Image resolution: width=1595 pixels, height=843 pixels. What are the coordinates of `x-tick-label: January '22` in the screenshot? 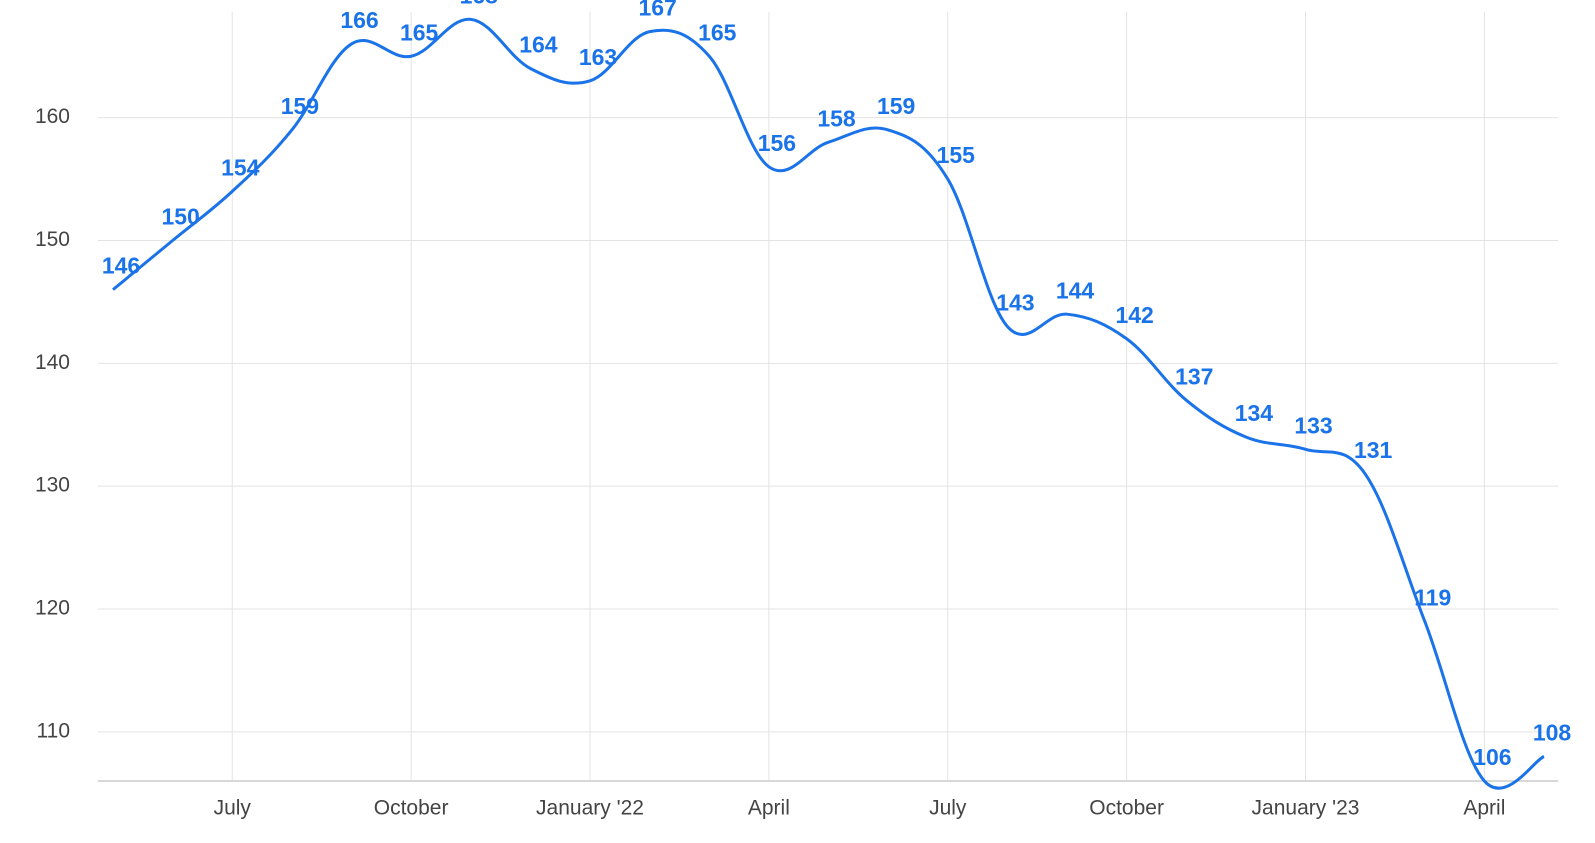 It's located at (590, 808).